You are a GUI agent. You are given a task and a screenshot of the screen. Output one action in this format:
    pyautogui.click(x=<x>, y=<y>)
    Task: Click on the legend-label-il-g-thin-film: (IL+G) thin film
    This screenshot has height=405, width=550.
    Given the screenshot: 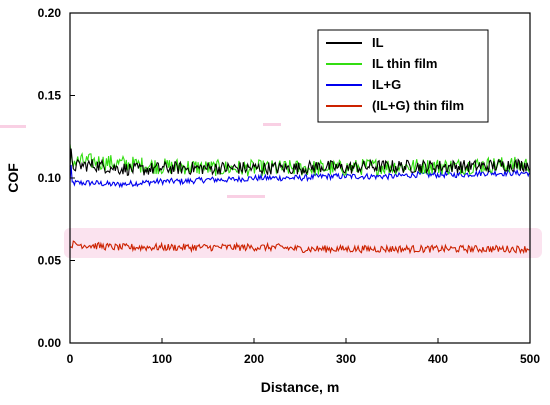 What is the action you would take?
    pyautogui.click(x=418, y=105)
    